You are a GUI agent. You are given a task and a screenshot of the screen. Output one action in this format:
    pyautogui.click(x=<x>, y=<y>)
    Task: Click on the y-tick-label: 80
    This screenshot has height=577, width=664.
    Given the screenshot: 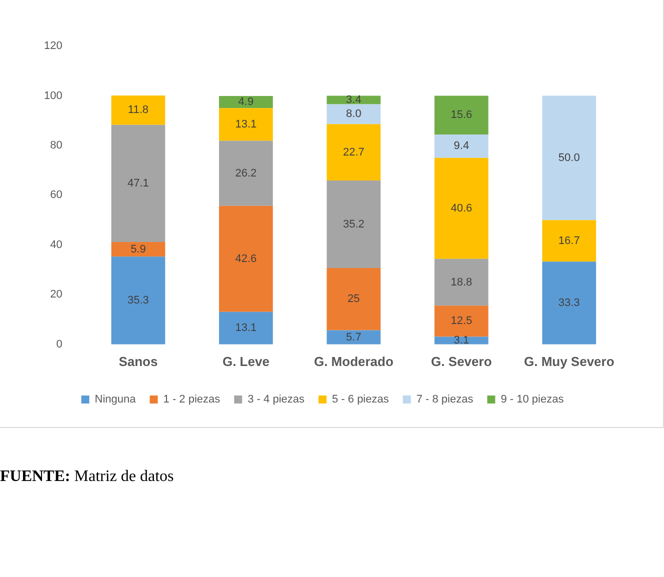 What is the action you would take?
    pyautogui.click(x=56, y=146)
    